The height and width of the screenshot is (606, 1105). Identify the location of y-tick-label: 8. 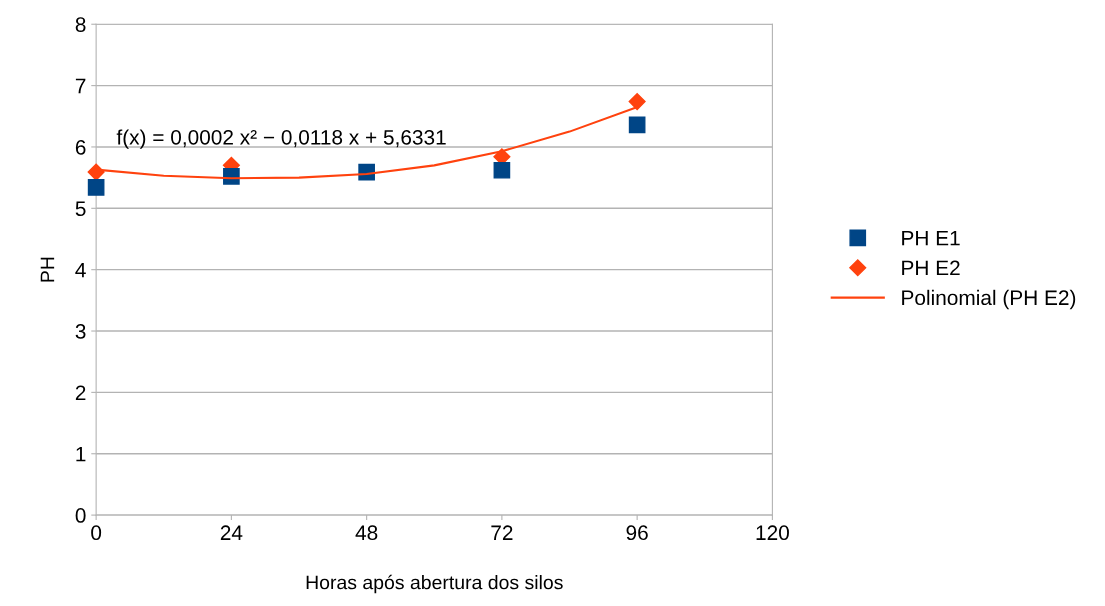
(80, 24).